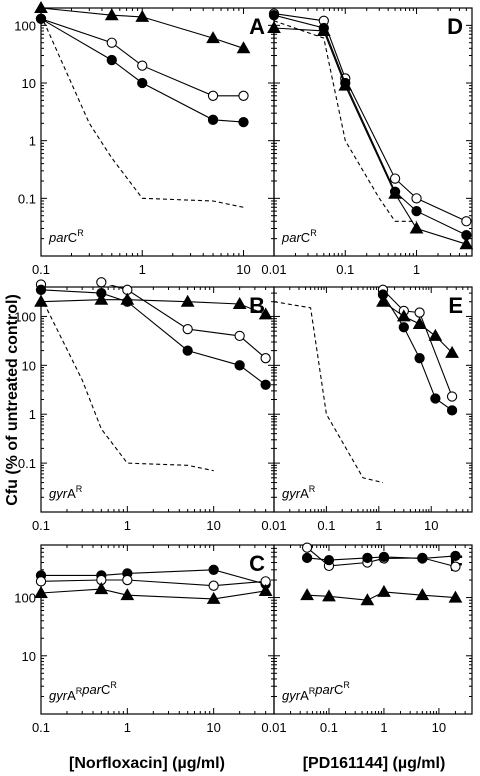 The width and height of the screenshot is (480, 776). I want to click on x-axis-label-pd161144: [PD161144] (µg/ml), so click(374, 763).